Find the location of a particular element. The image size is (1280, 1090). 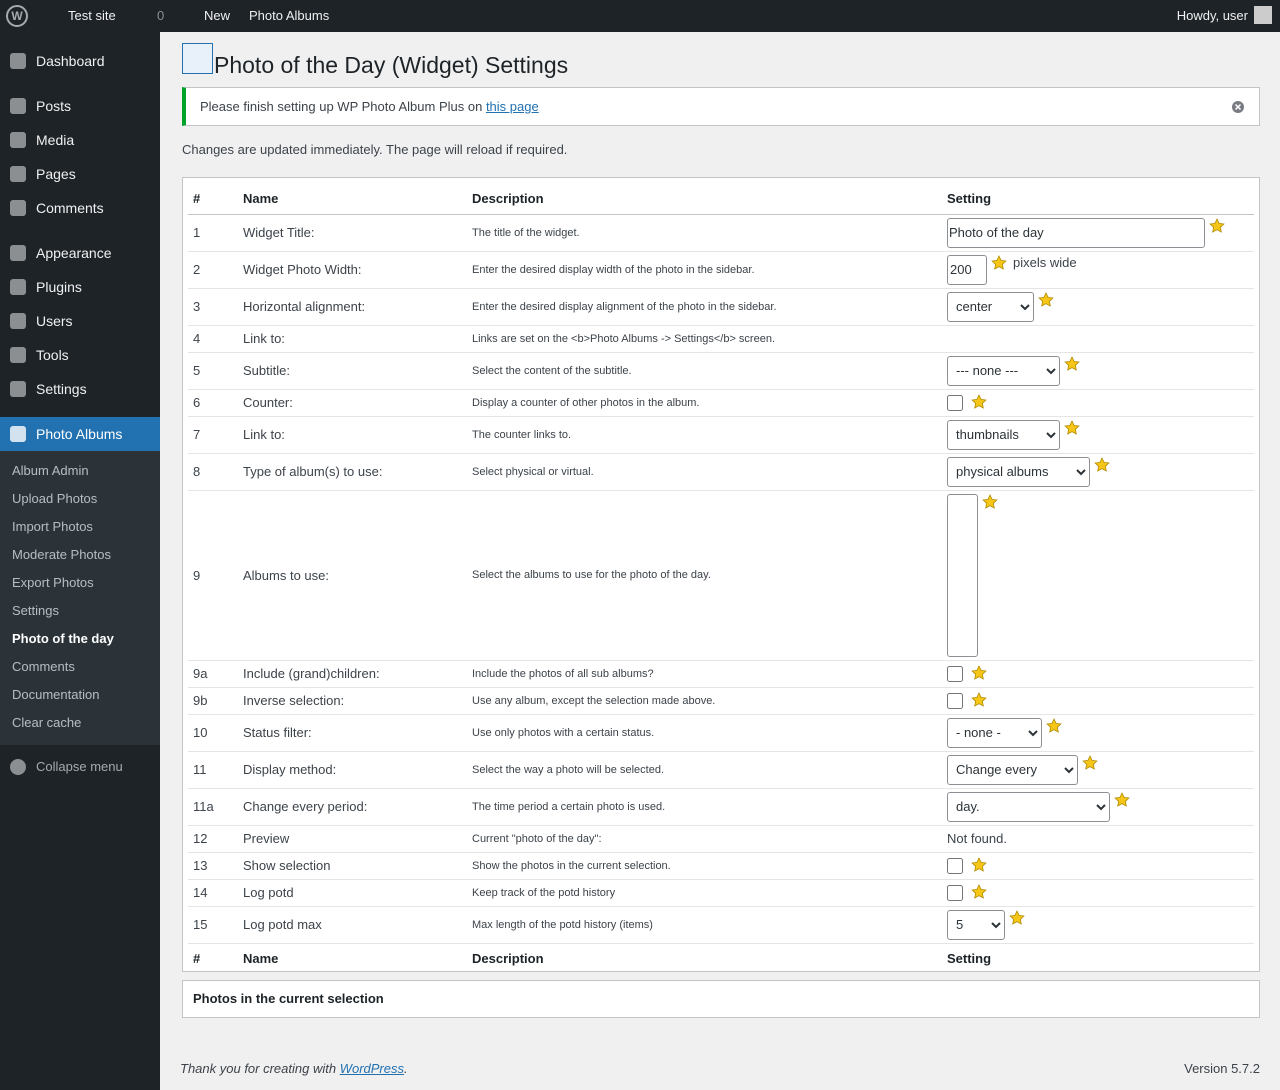

selection-box: Photos in the current selection is located at coordinates (721, 999).